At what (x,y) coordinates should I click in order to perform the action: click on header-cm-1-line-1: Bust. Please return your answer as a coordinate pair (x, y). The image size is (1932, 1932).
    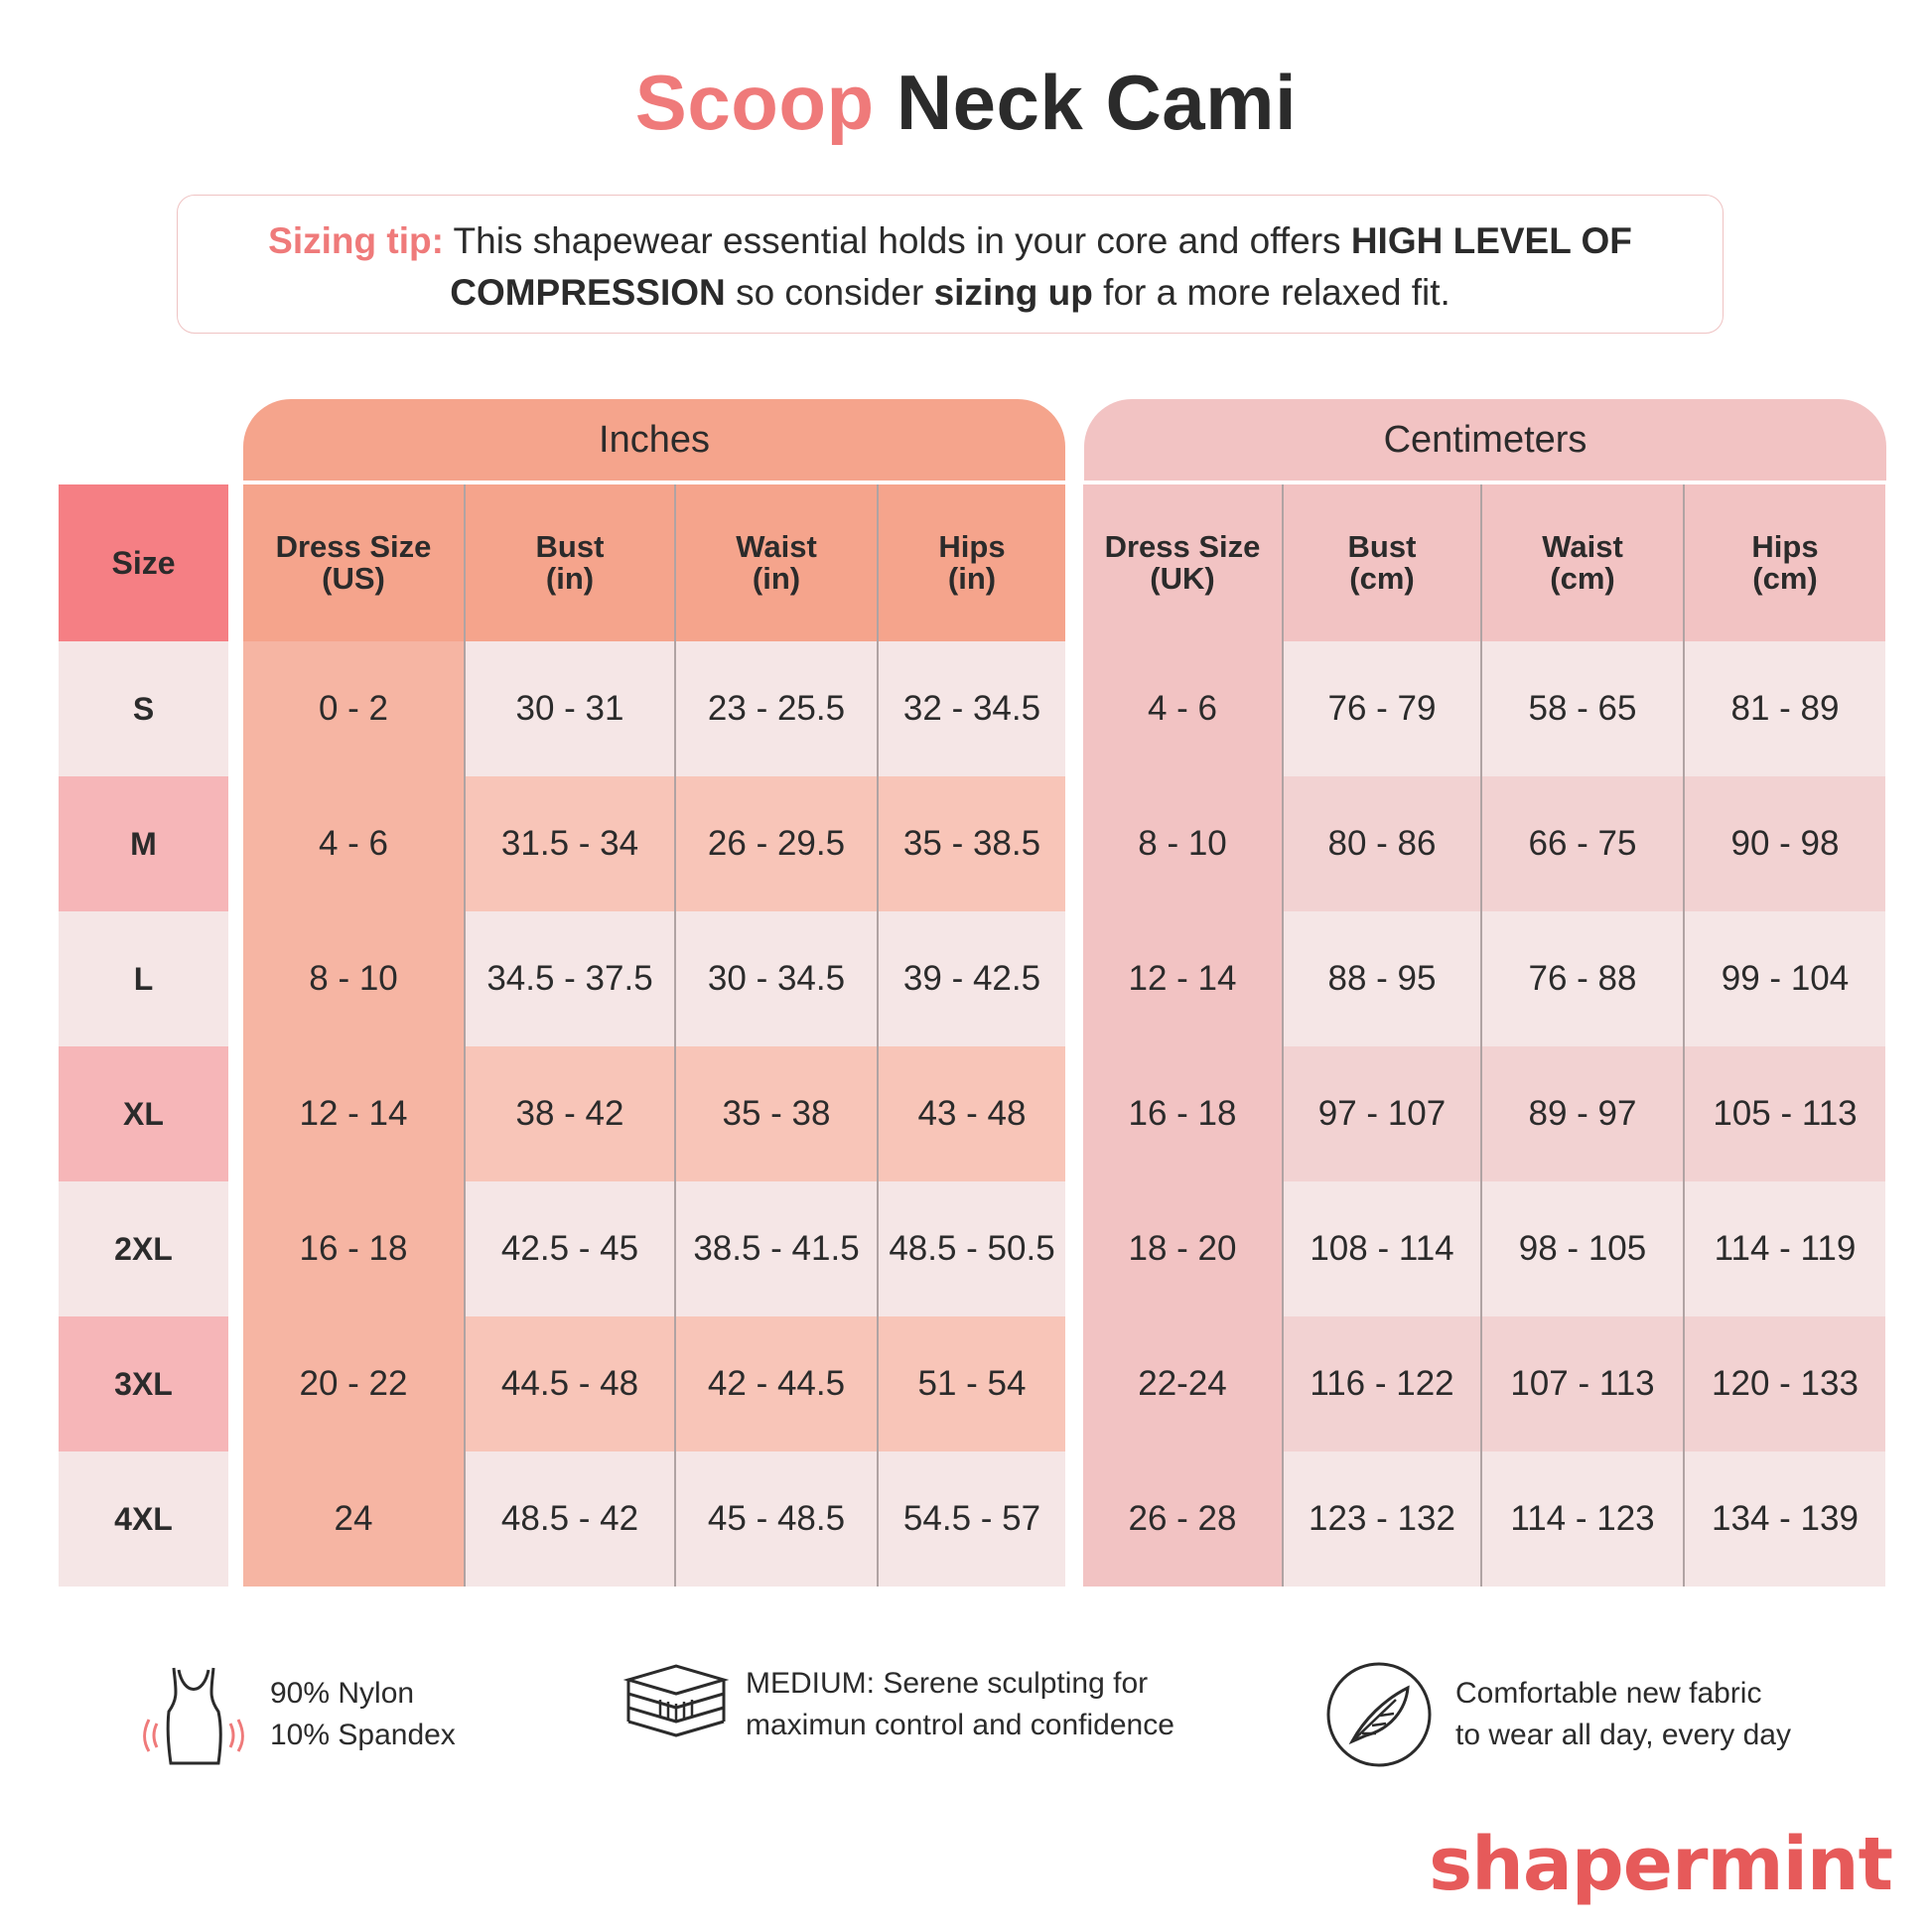
    Looking at the image, I should click on (1382, 546).